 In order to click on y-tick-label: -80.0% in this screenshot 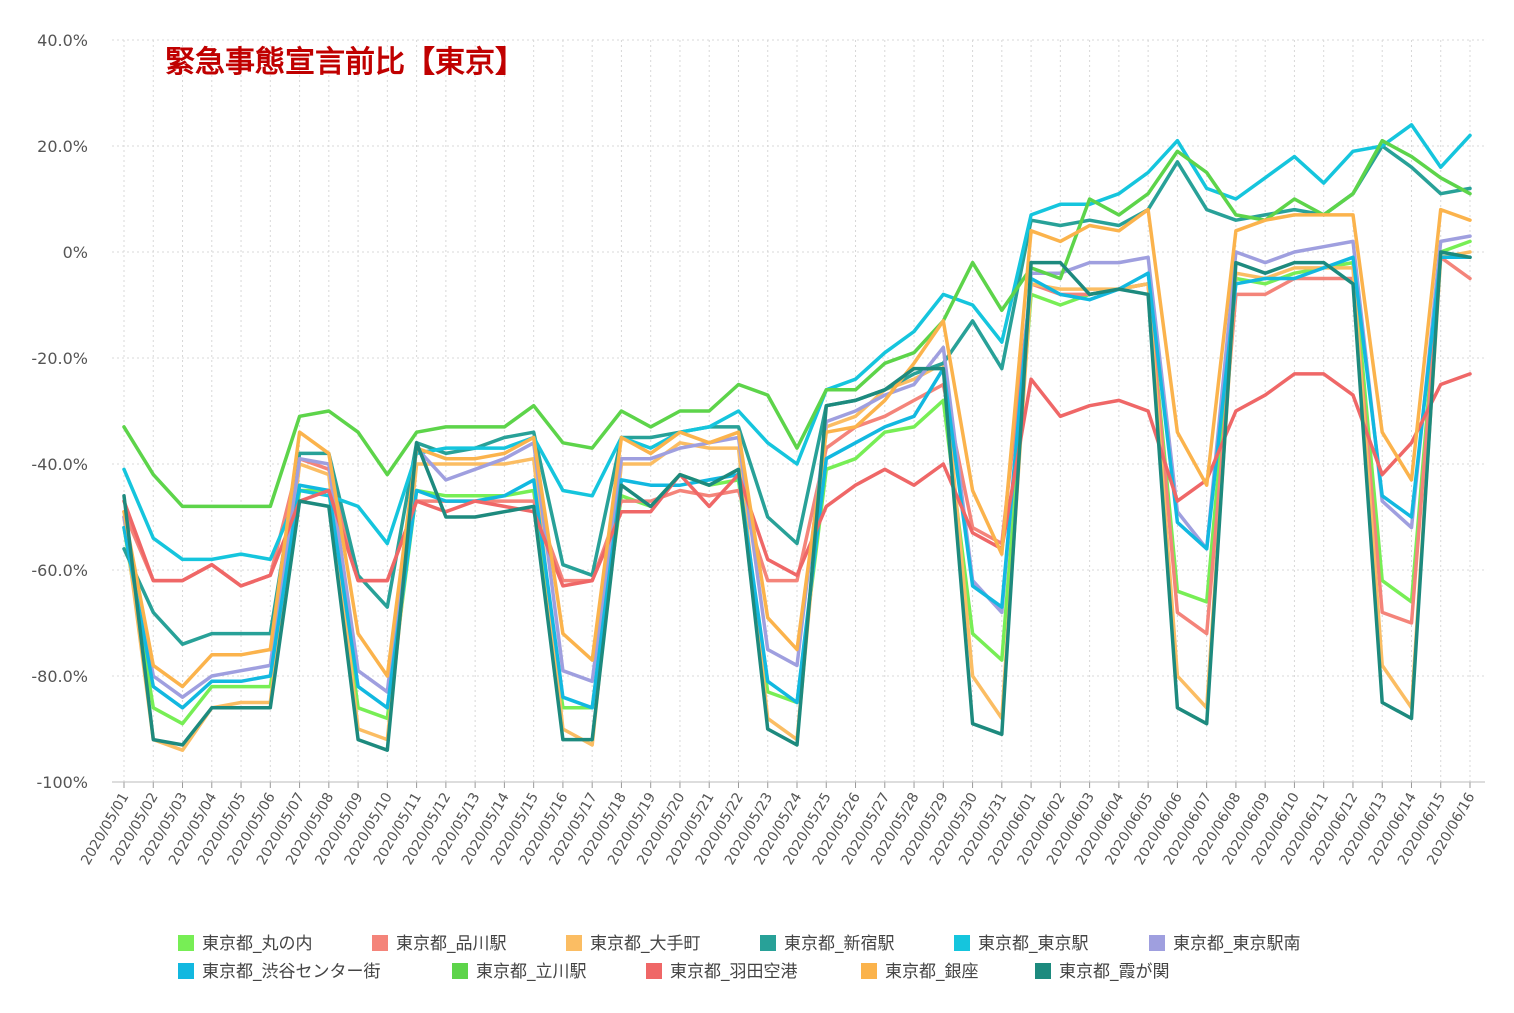, I will do `click(59, 676)`.